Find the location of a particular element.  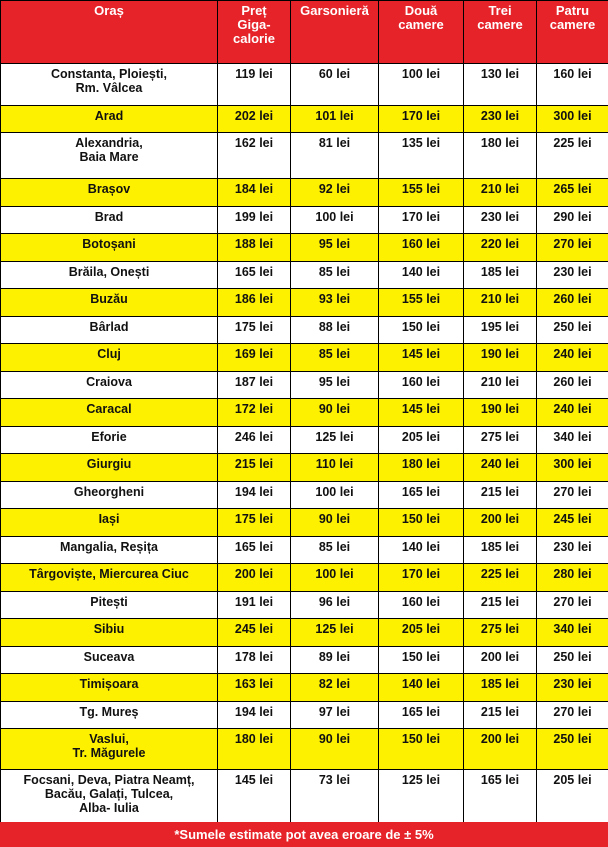

price-cell: 92 lei is located at coordinates (334, 192).